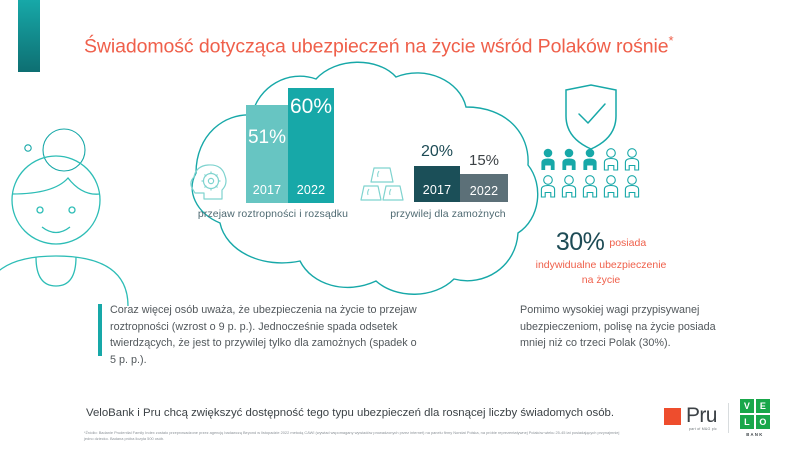 Image resolution: width=800 pixels, height=454 pixels. Describe the element at coordinates (311, 106) in the screenshot. I see `bar-value-2022-prudence: 60%` at that location.